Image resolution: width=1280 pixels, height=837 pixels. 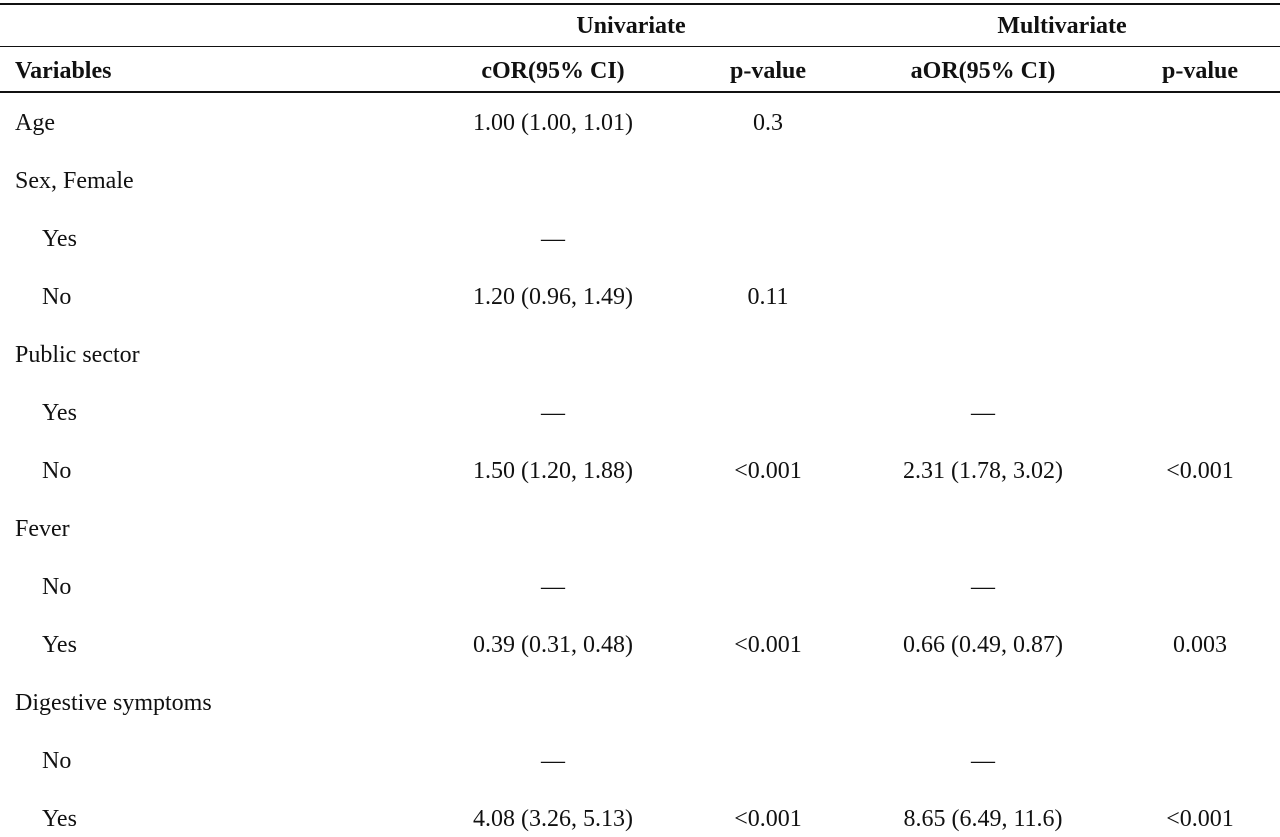 What do you see at coordinates (42, 529) in the screenshot?
I see `variable-label: Fever` at bounding box center [42, 529].